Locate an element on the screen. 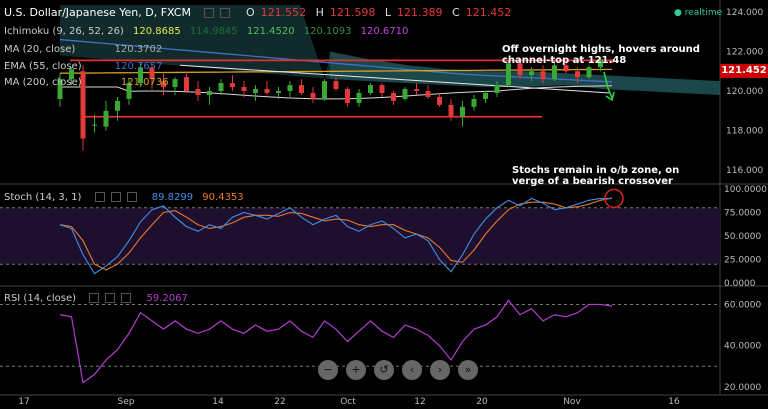 The height and width of the screenshot is (409, 768). chart-annotations is located at coordinates (609, 86).